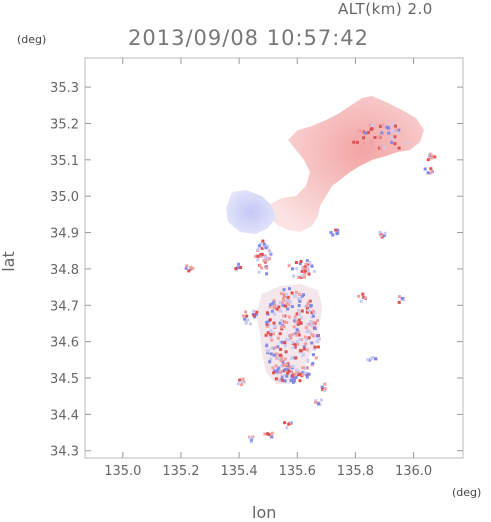 This screenshot has height=522, width=491. Describe the element at coordinates (64, 234) in the screenshot. I see `y-tick-label: 34.9` at that location.